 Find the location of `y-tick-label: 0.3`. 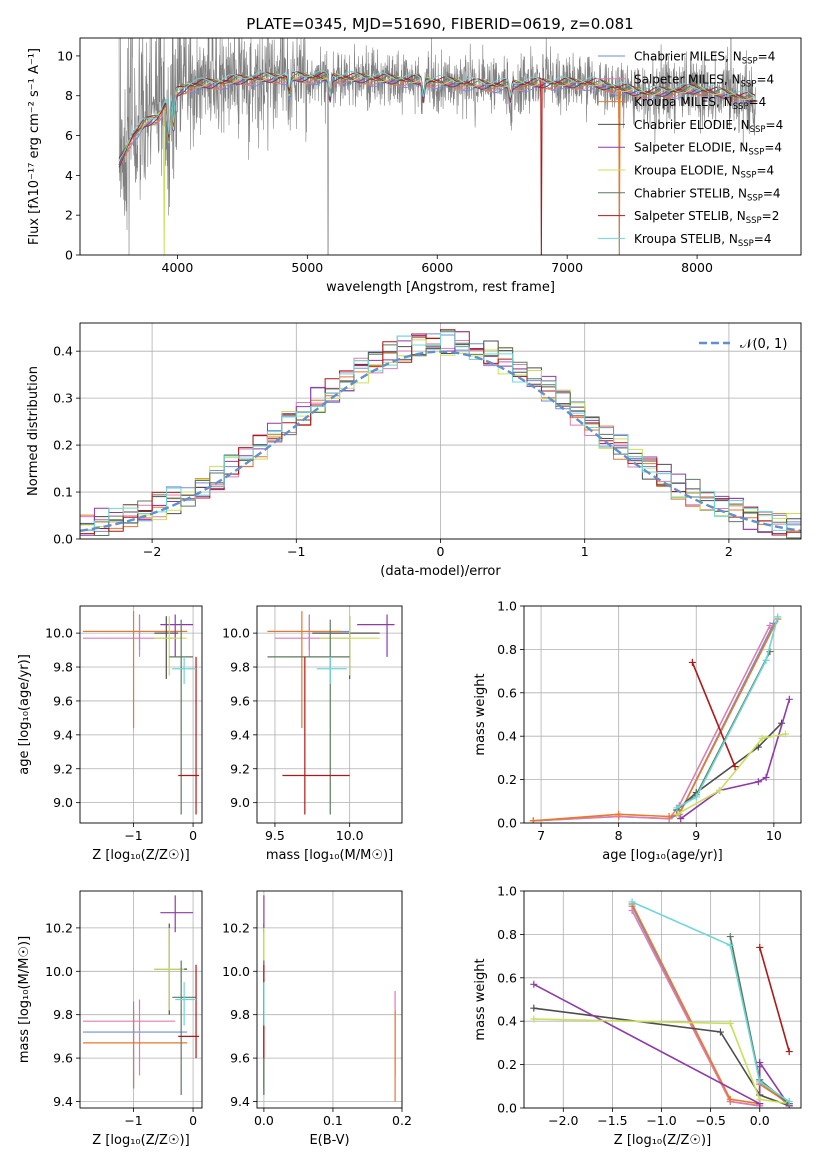

y-tick-label: 0.3 is located at coordinates (63, 398).